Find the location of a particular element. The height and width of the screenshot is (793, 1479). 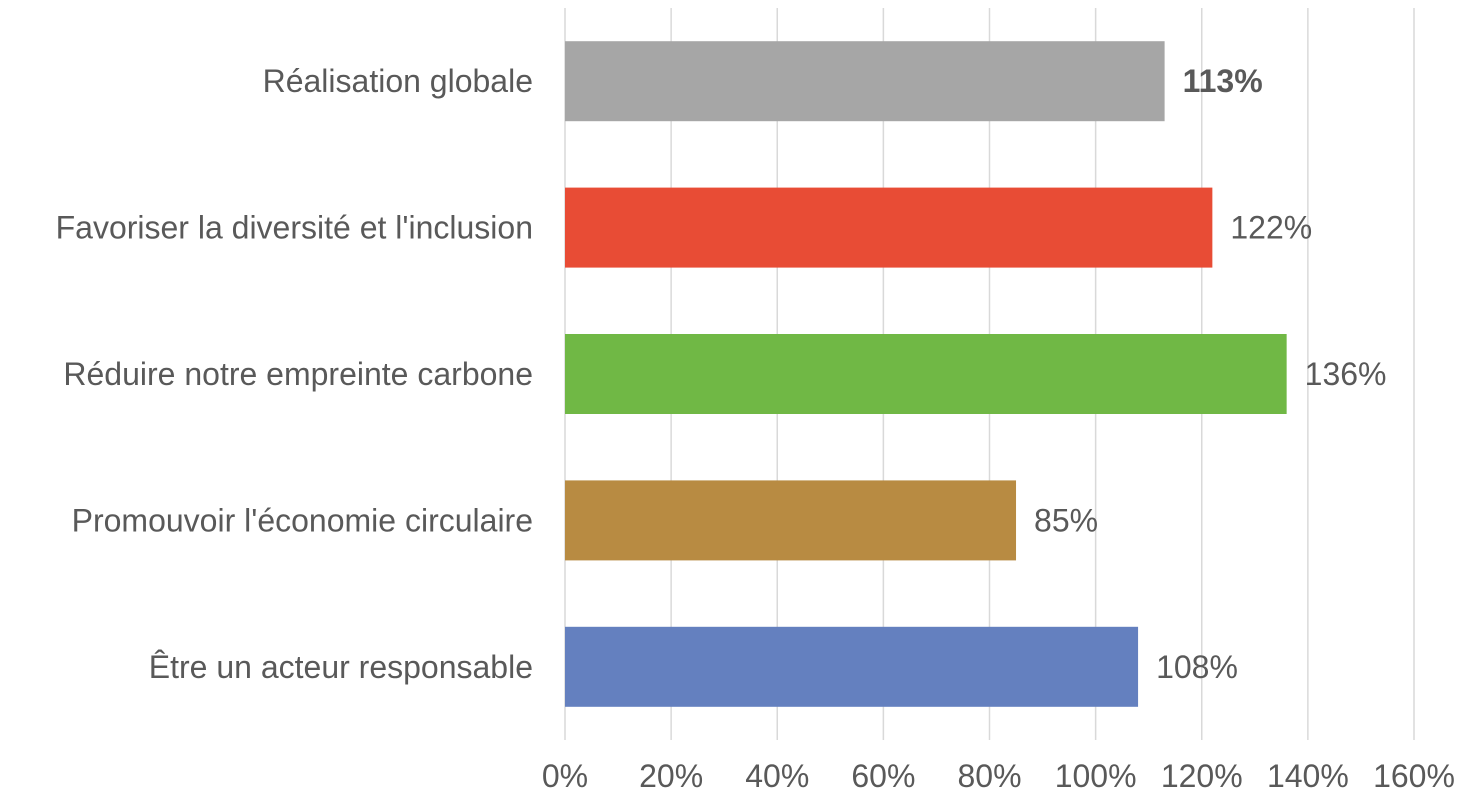

category-label-2: Réduire notre empreinte carbone is located at coordinates (298, 374).